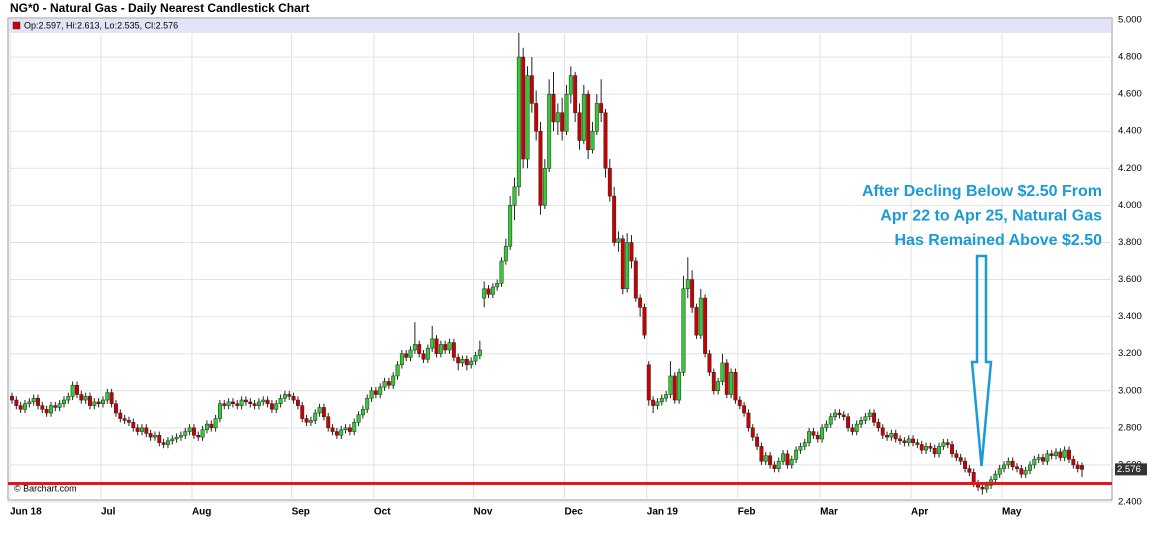 The image size is (1156, 542). Describe the element at coordinates (663, 512) in the screenshot. I see `x-tick-label: Jan 19` at that location.